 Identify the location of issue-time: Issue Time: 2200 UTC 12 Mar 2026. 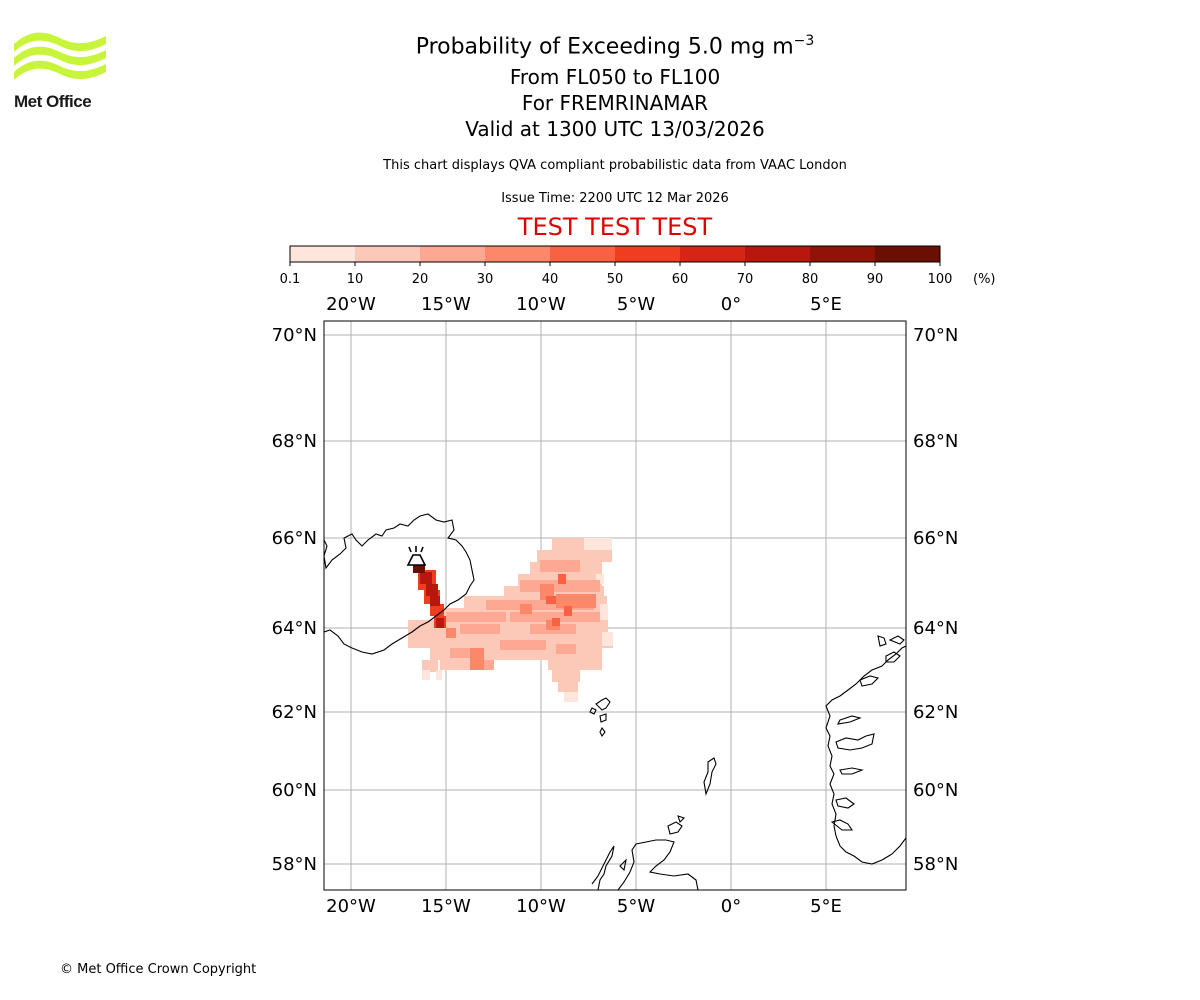
(615, 198).